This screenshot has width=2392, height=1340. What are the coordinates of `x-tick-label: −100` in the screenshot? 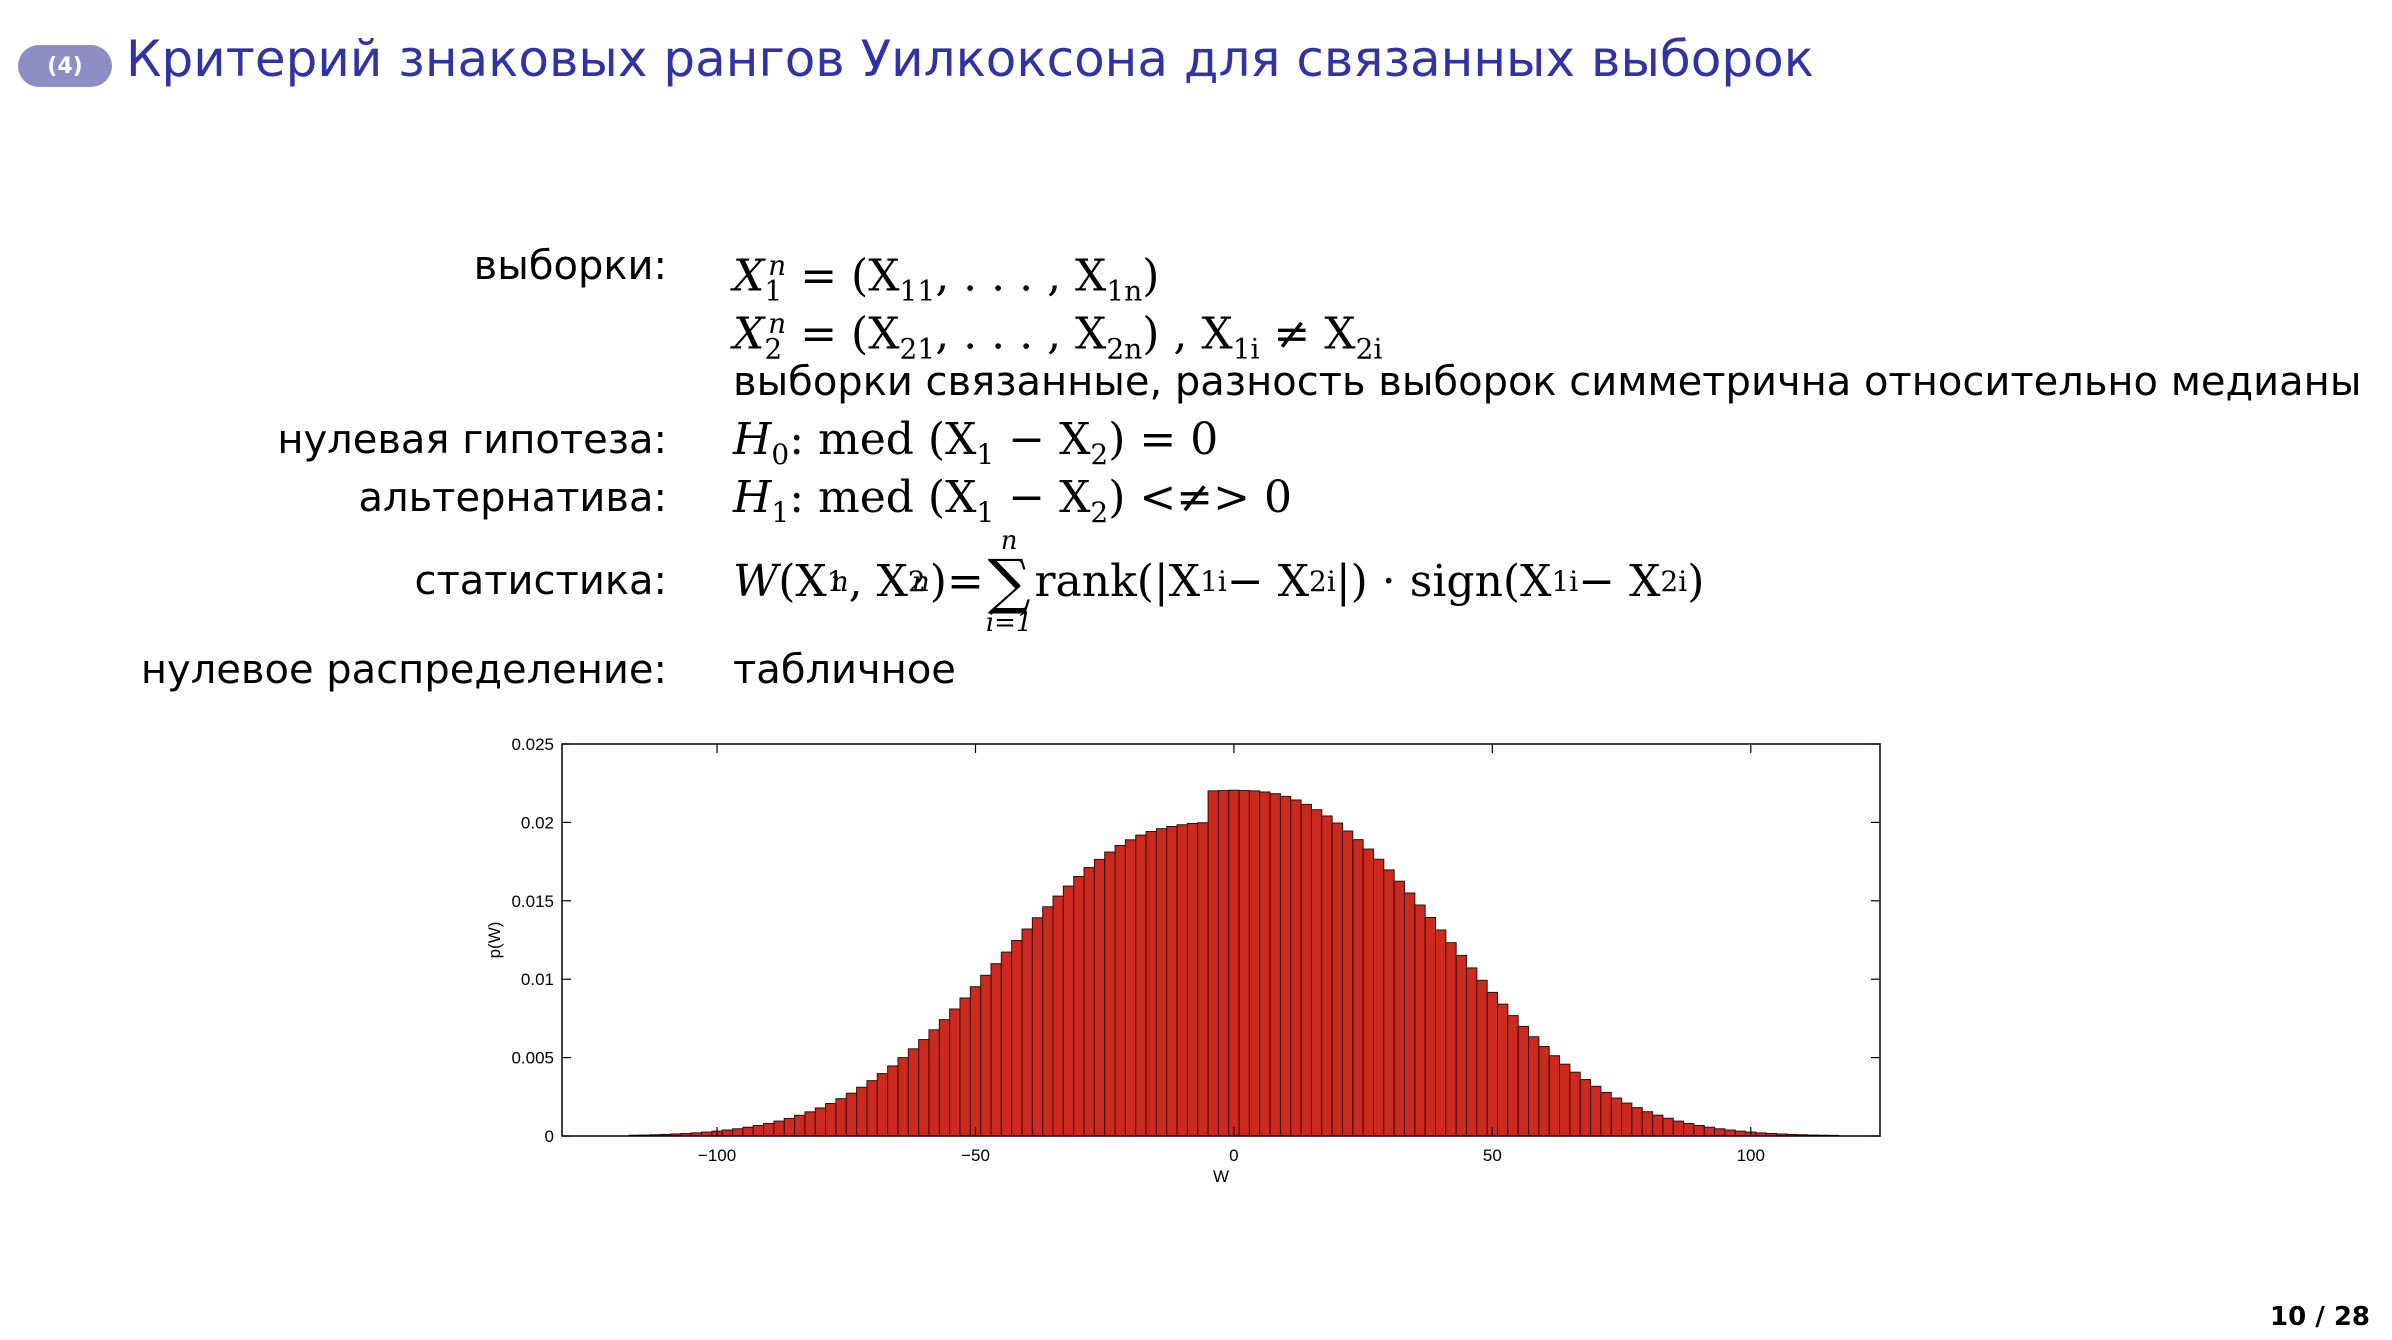 It's located at (717, 1155).